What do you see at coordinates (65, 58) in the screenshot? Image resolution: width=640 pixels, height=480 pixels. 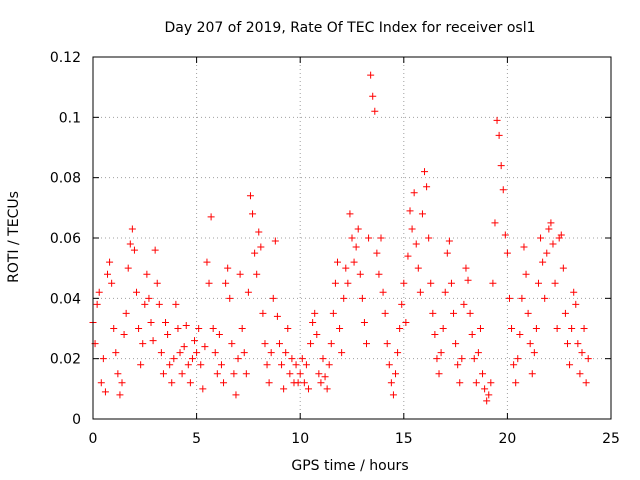 I see `y-tick-label: 0.12` at bounding box center [65, 58].